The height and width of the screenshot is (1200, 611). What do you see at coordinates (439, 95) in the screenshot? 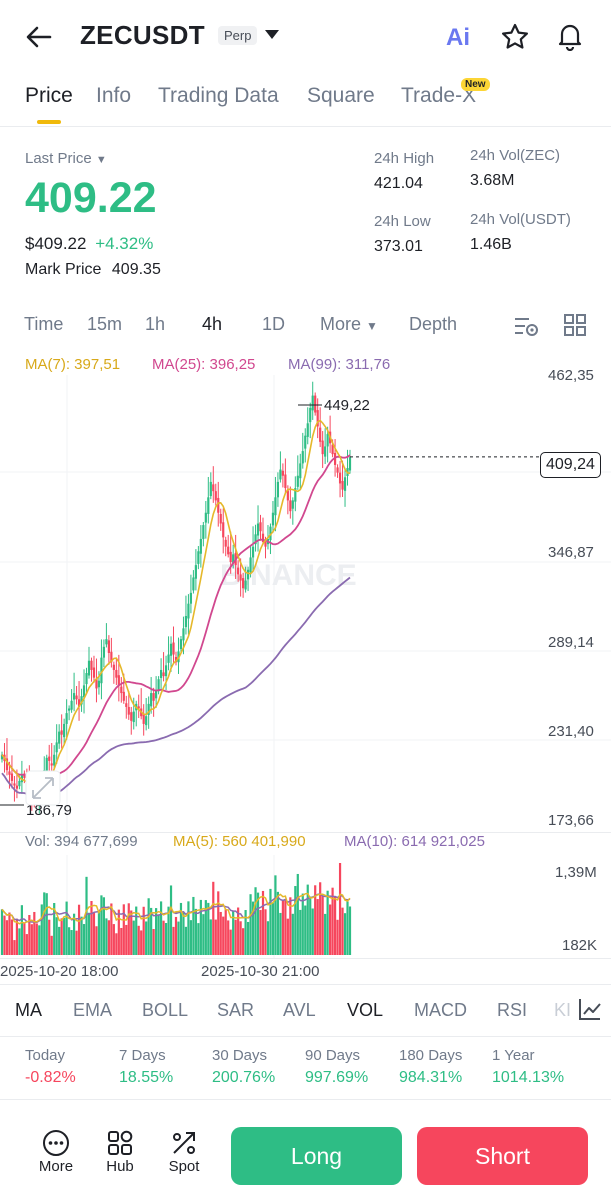
I see `tab-trade-x: Trade-X` at bounding box center [439, 95].